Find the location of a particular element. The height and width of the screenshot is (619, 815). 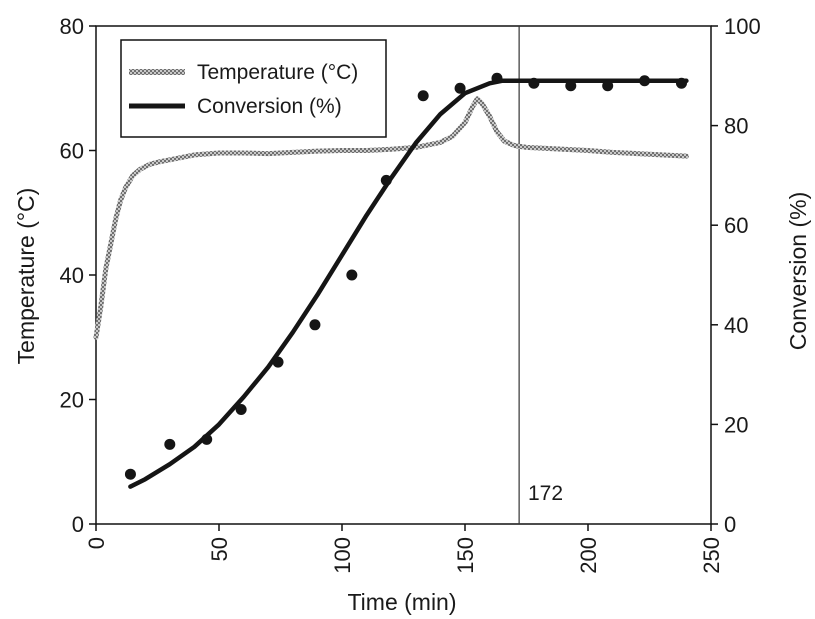

x-tick-label: 150 is located at coordinates (465, 555).